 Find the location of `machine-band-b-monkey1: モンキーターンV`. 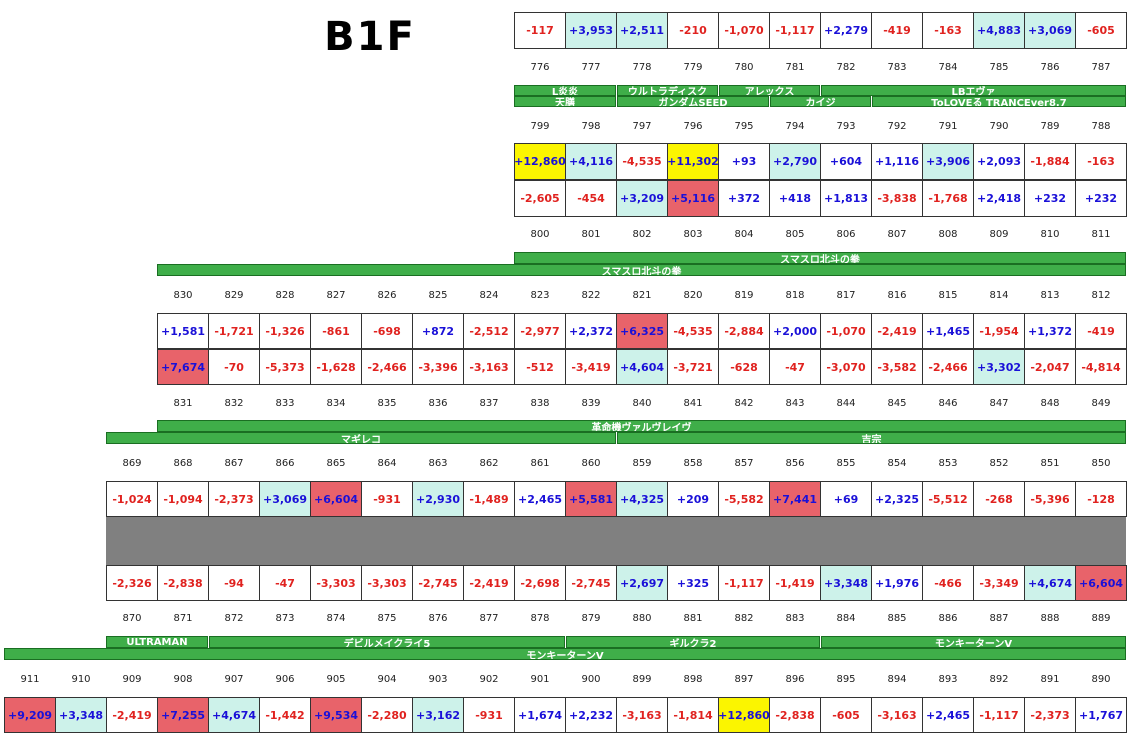

machine-band-b-monkey1: モンキーターンV is located at coordinates (973, 642).